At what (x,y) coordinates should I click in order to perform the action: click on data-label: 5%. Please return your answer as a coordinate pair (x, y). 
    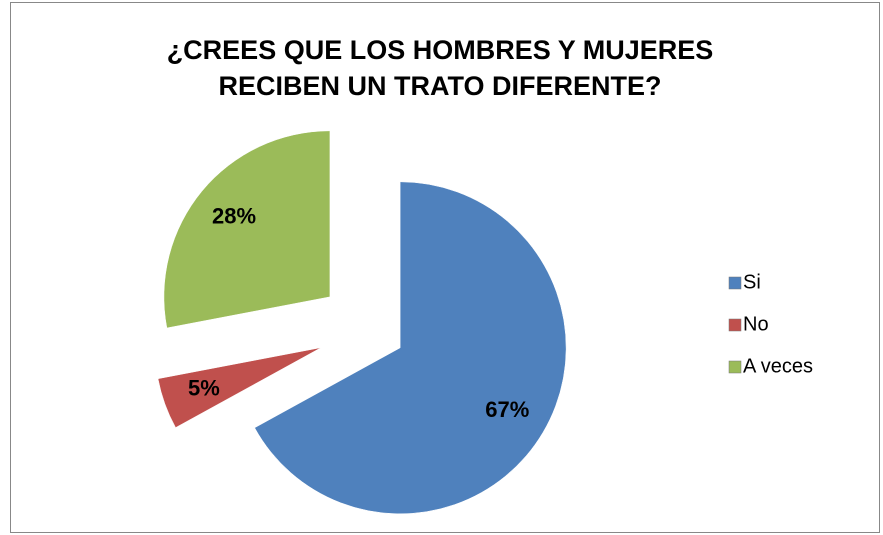
    Looking at the image, I should click on (204, 388).